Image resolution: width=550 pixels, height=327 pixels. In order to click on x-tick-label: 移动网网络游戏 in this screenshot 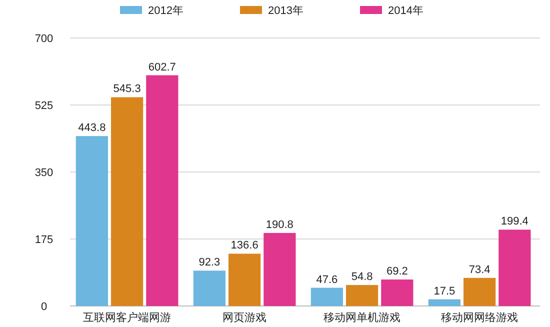, I will do `click(479, 317)`.